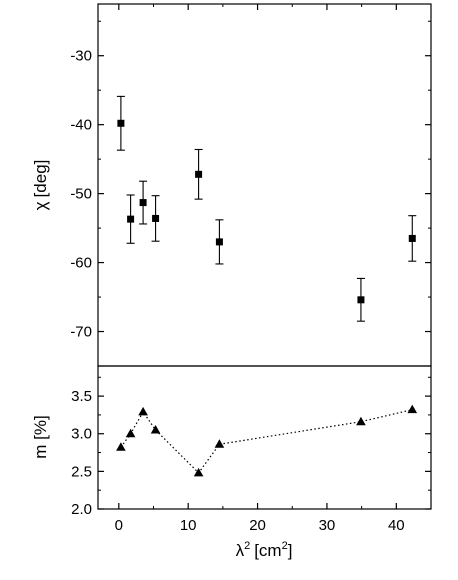 Image resolution: width=458 pixels, height=580 pixels. I want to click on m-series-line, so click(266, 441).